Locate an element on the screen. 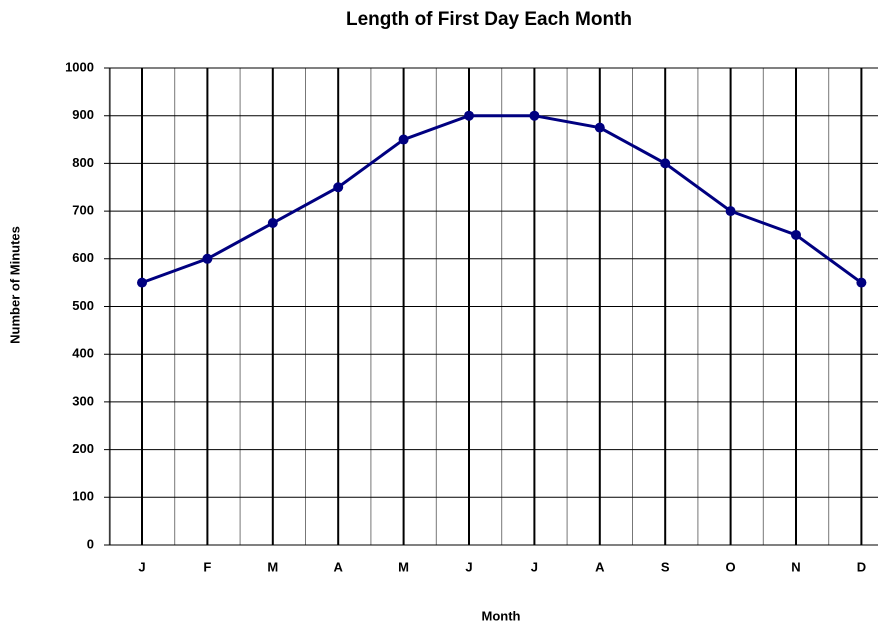 The image size is (882, 628). y-tick-label: 100 is located at coordinates (83, 496).